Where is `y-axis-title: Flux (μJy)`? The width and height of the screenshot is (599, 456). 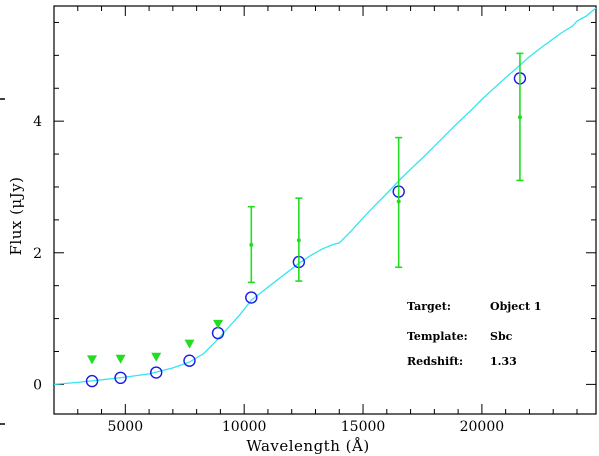 y-axis-title: Flux (μJy) is located at coordinates (16, 215).